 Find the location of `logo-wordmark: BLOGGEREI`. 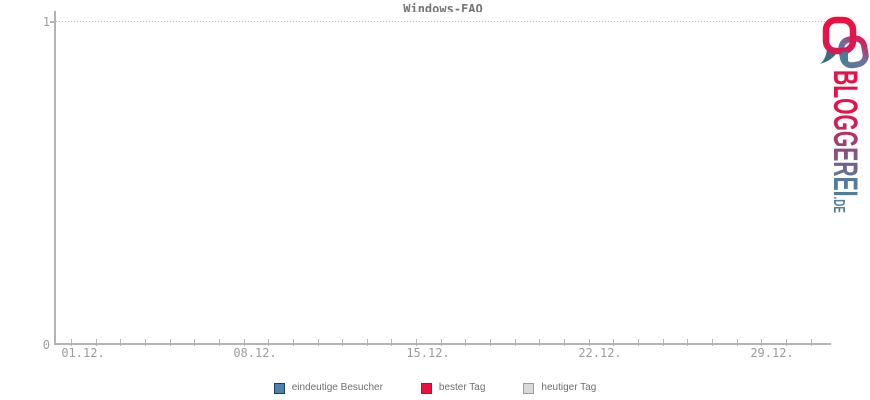

logo-wordmark: BLOGGEREI is located at coordinates (845, 133).